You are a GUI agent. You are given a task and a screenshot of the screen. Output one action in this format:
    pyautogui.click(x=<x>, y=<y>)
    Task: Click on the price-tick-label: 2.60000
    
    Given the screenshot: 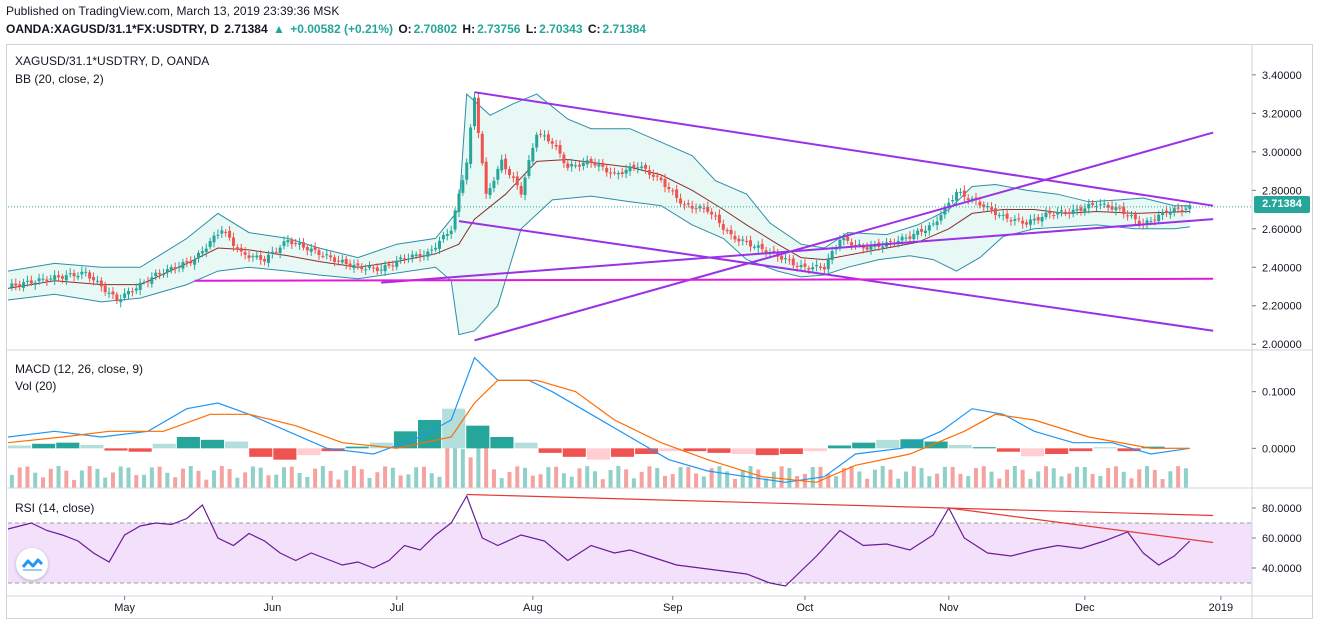 What is the action you would take?
    pyautogui.click(x=1282, y=230)
    